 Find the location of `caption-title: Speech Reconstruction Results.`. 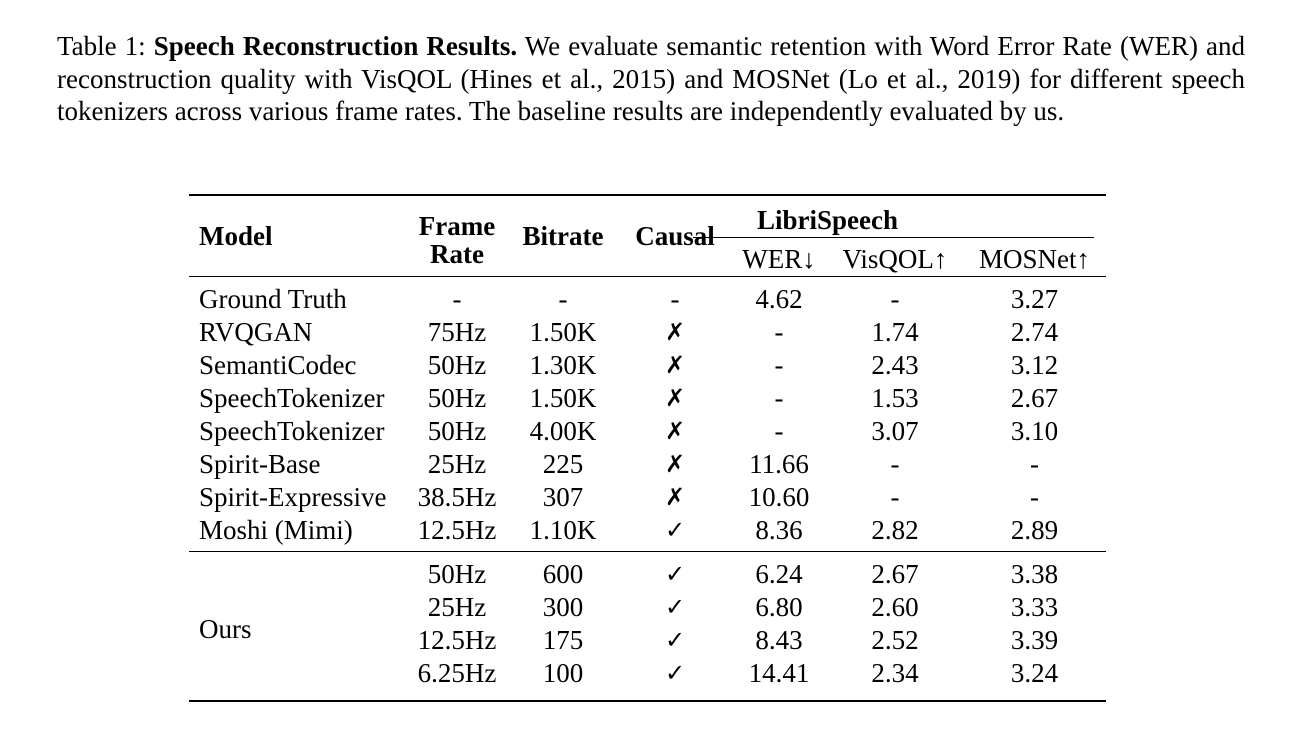

caption-title: Speech Reconstruction Results. is located at coordinates (335, 46).